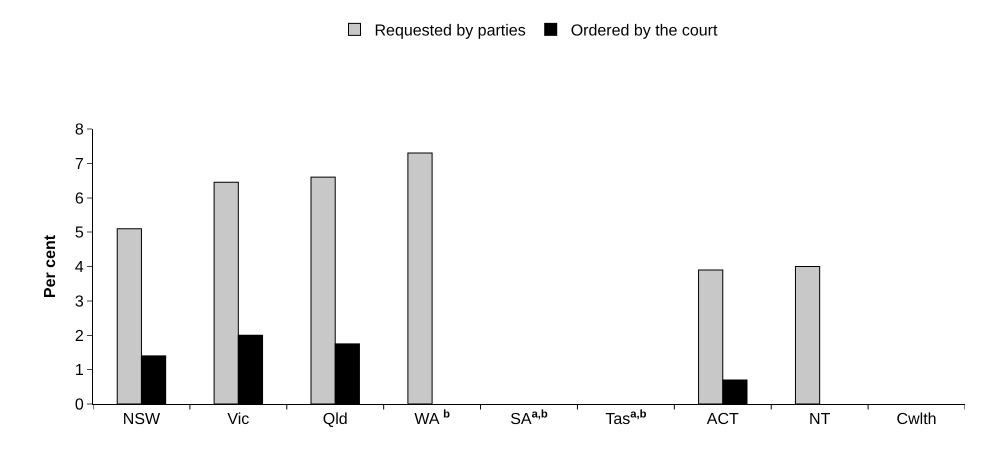 The image size is (997, 450). What do you see at coordinates (79, 164) in the screenshot?
I see `y-tick-label: 7` at bounding box center [79, 164].